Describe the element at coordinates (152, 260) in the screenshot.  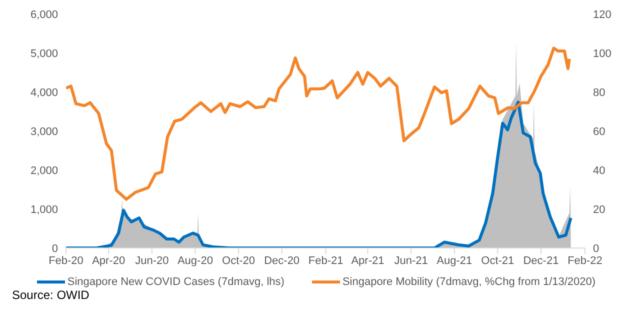
I see `x-tick-label: Jun-20` at that location.